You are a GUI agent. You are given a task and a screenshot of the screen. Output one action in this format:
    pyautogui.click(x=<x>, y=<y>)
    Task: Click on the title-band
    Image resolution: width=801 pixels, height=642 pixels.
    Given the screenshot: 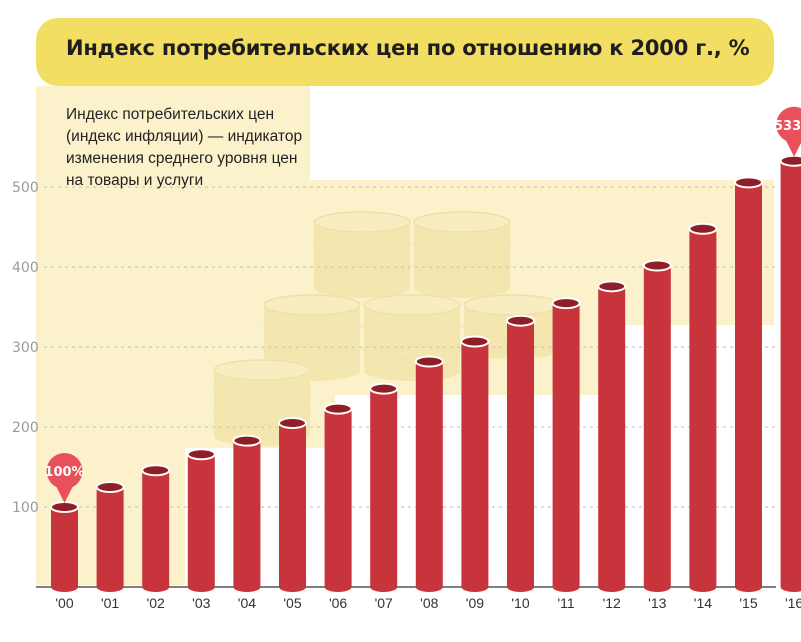 What is the action you would take?
    pyautogui.click(x=405, y=52)
    